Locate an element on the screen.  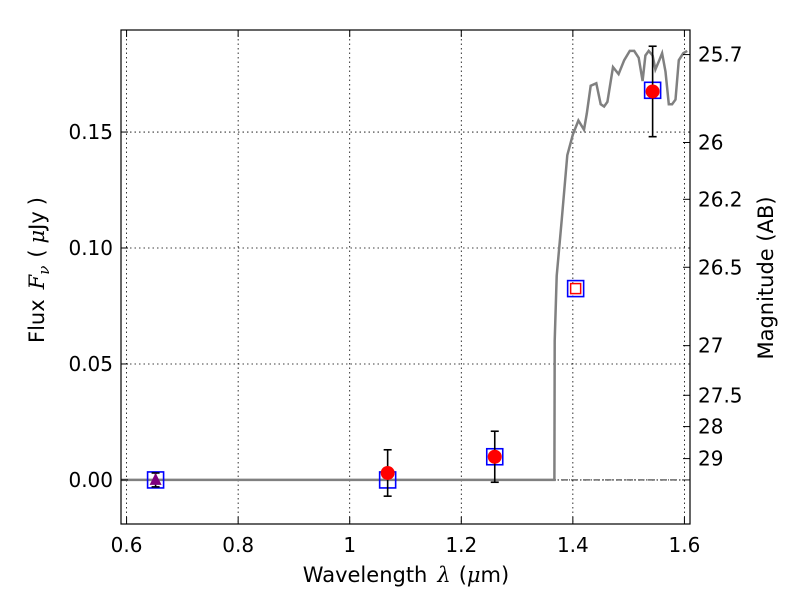
y-tick-label: 0.05 is located at coordinates (90, 364).